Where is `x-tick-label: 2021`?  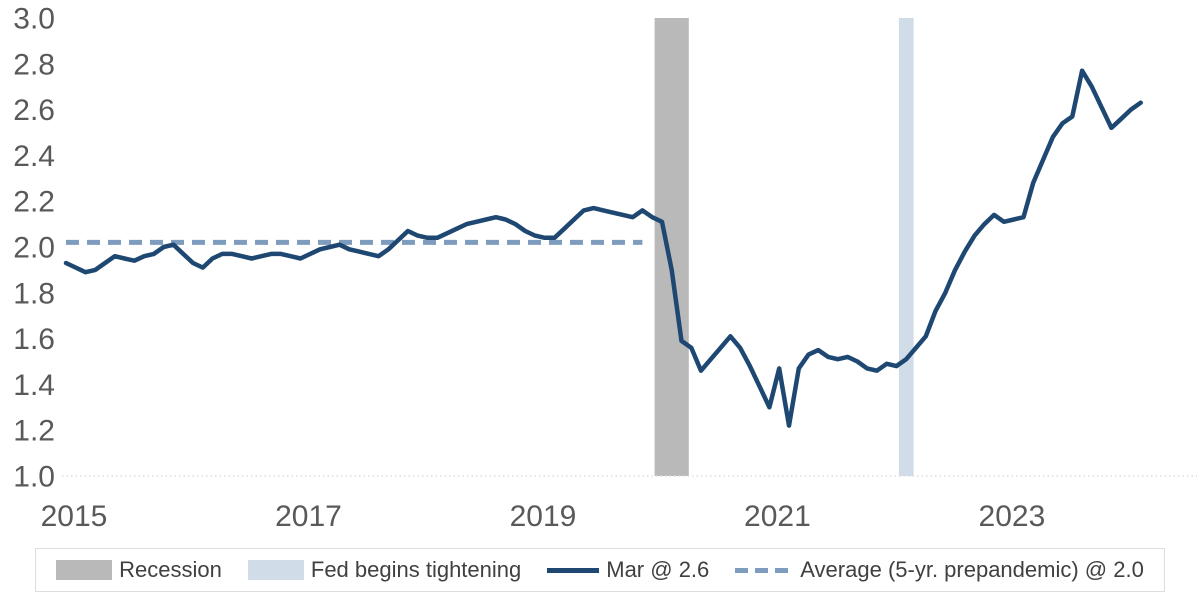
x-tick-label: 2021 is located at coordinates (777, 516).